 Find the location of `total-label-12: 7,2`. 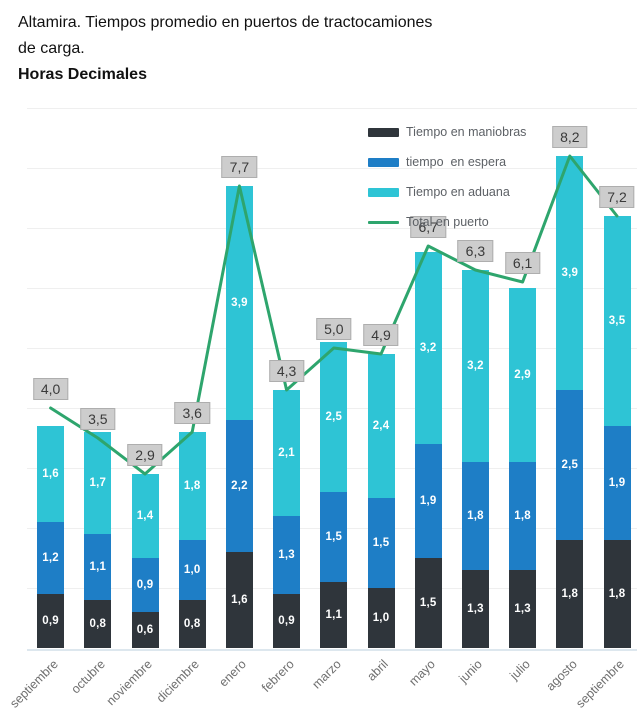

total-label-12: 7,2 is located at coordinates (617, 197).